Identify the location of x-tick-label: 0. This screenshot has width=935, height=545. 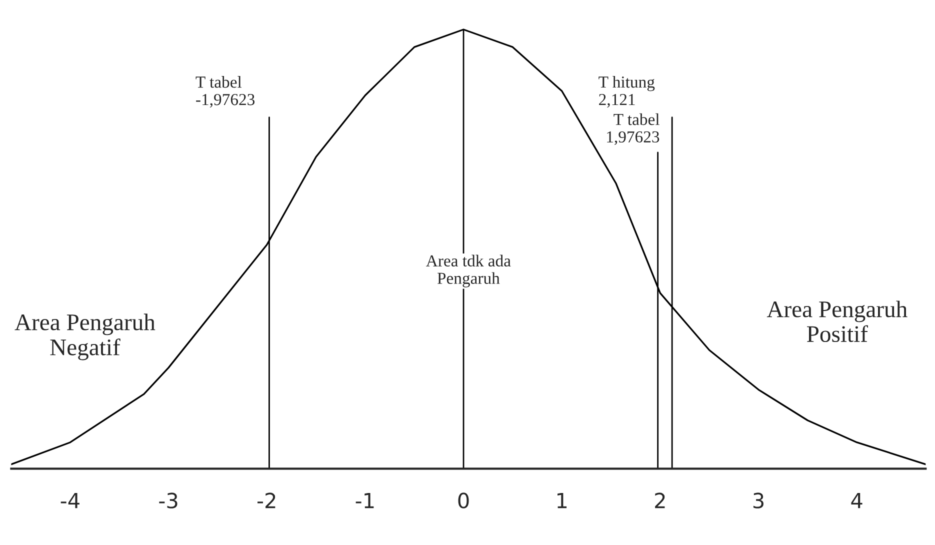
(463, 500).